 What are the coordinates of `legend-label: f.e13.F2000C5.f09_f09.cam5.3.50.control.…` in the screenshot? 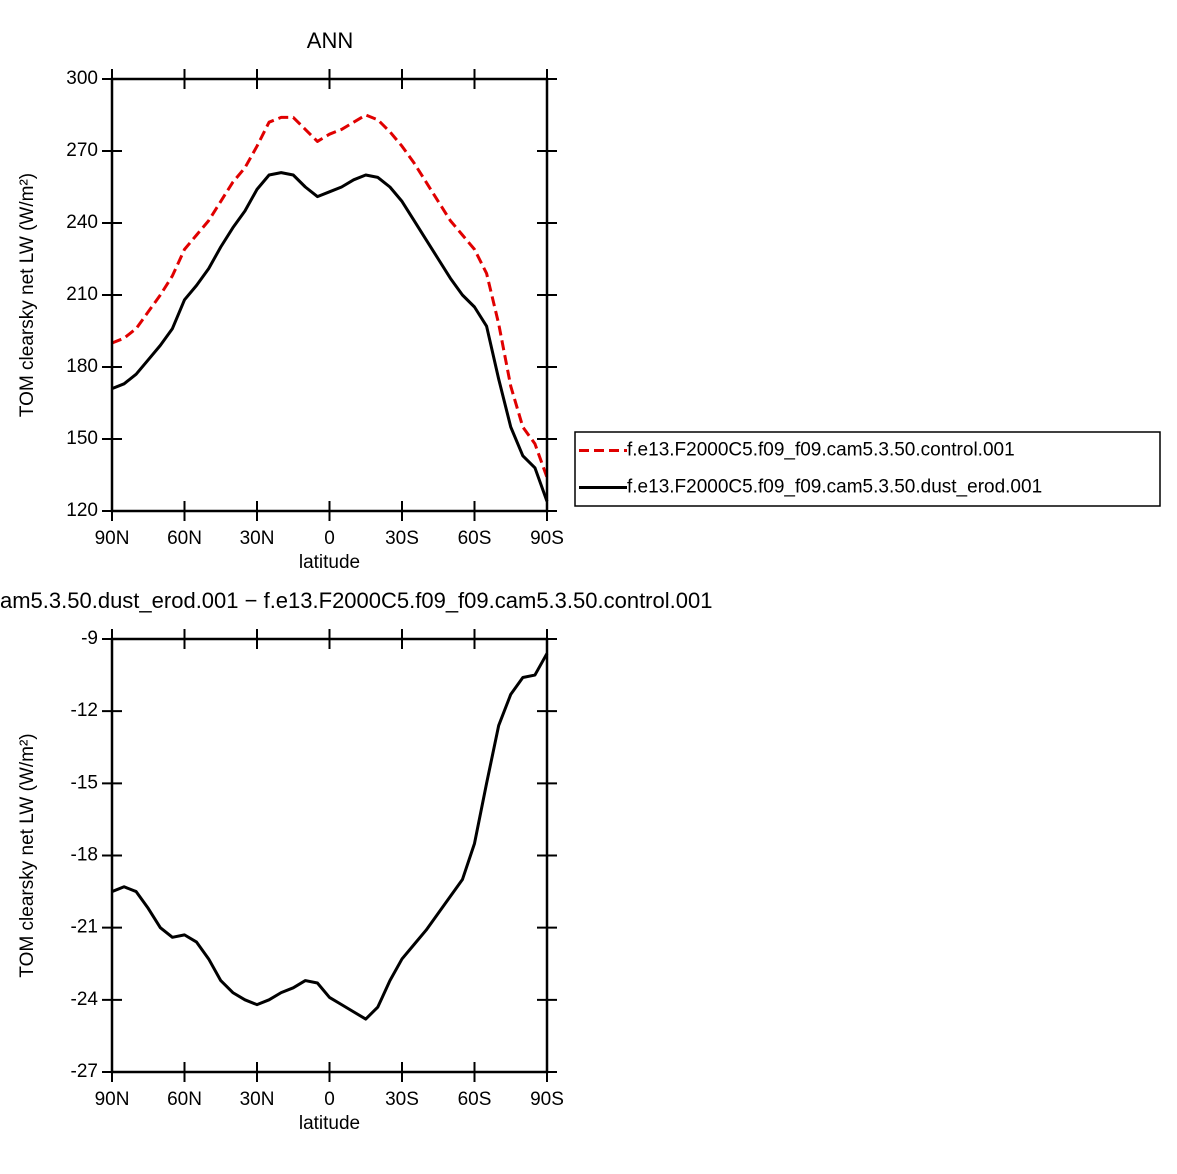 It's located at (821, 450).